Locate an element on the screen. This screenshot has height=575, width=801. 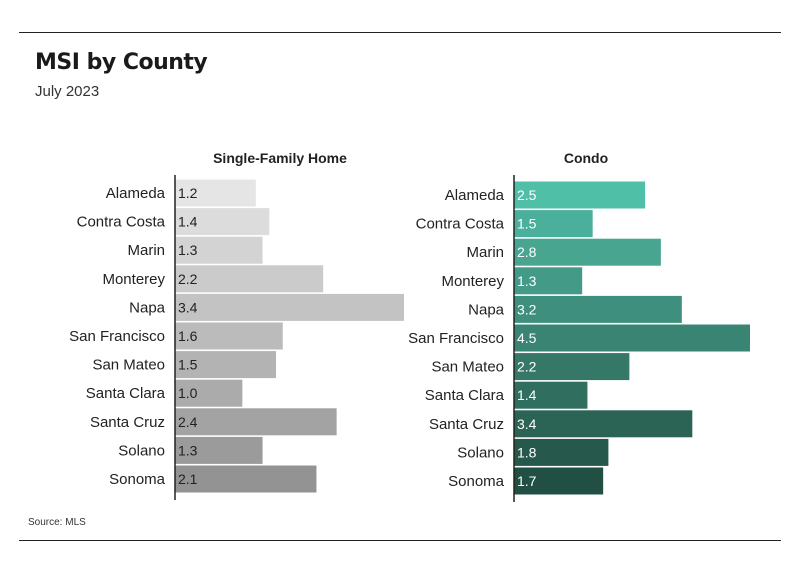
condo-category-label: Napa is located at coordinates (486, 309).